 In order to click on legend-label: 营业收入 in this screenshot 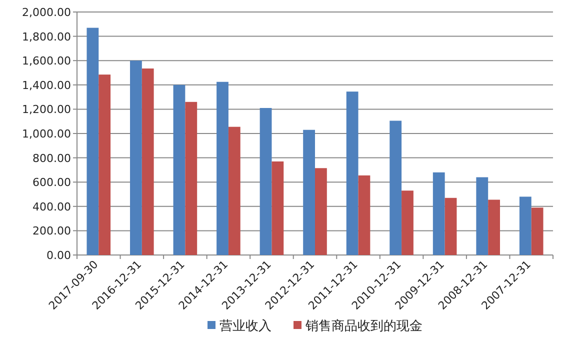, I will do `click(246, 326)`.